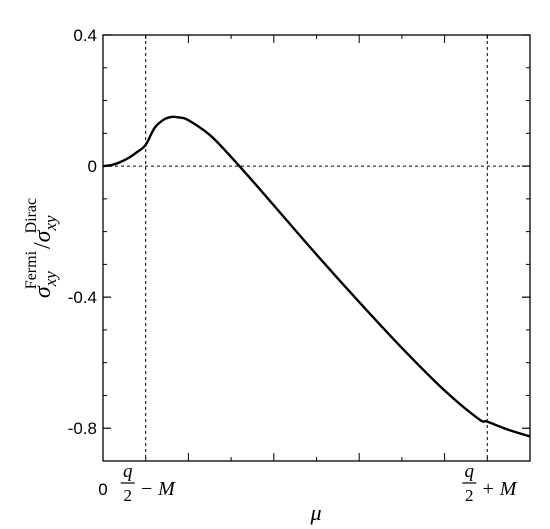 Image resolution: width=550 pixels, height=529 pixels. I want to click on svg-text: σxyFermi/σxyDirac, so click(41, 248).